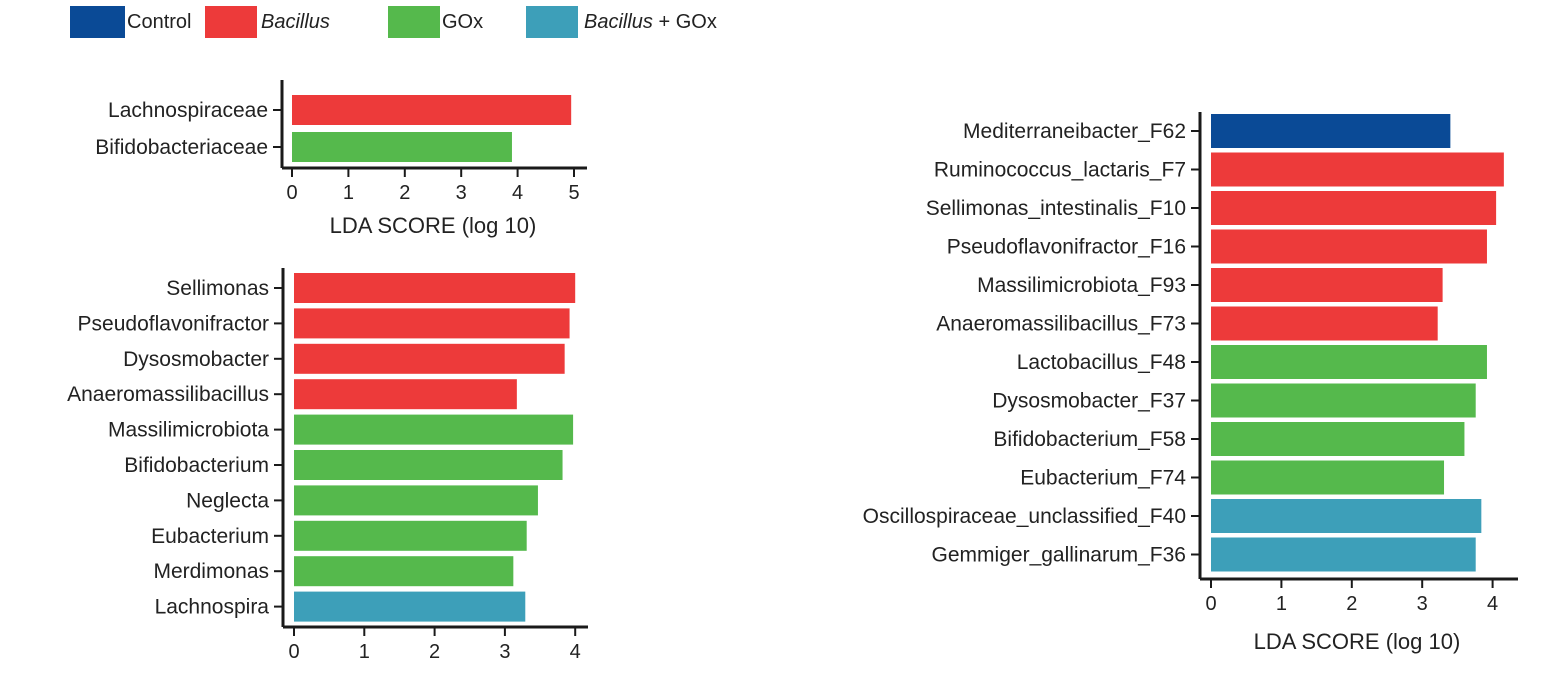  What do you see at coordinates (552, 22) in the screenshot?
I see `legend-swatch-bacillus-gox` at bounding box center [552, 22].